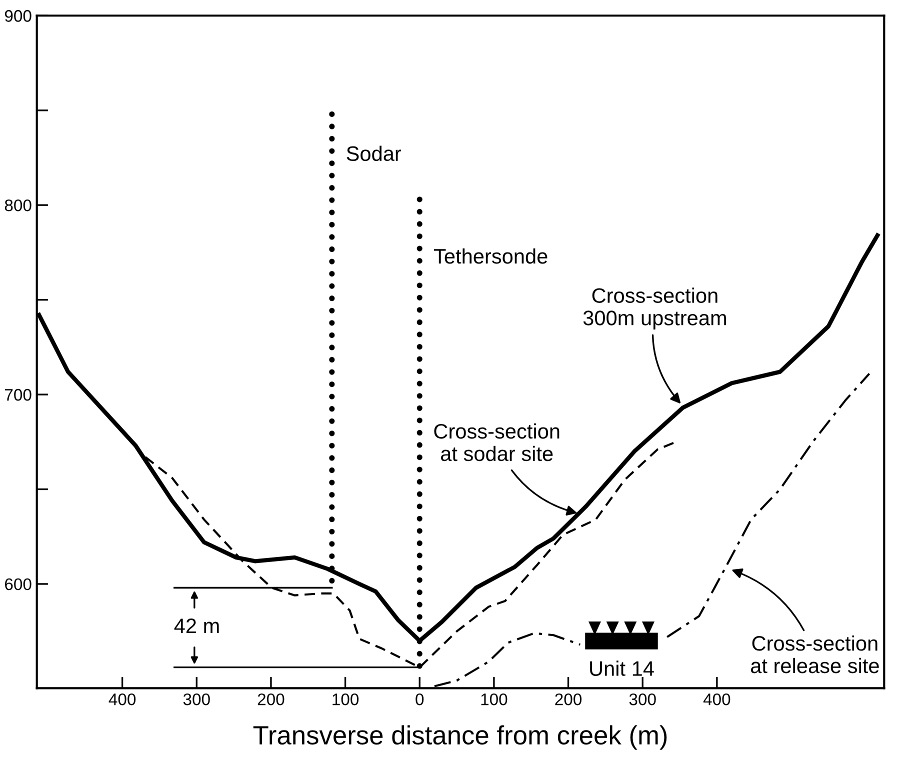 This screenshot has width=921, height=782. What do you see at coordinates (18, 16) in the screenshot?
I see `y-tick-label: 900` at bounding box center [18, 16].